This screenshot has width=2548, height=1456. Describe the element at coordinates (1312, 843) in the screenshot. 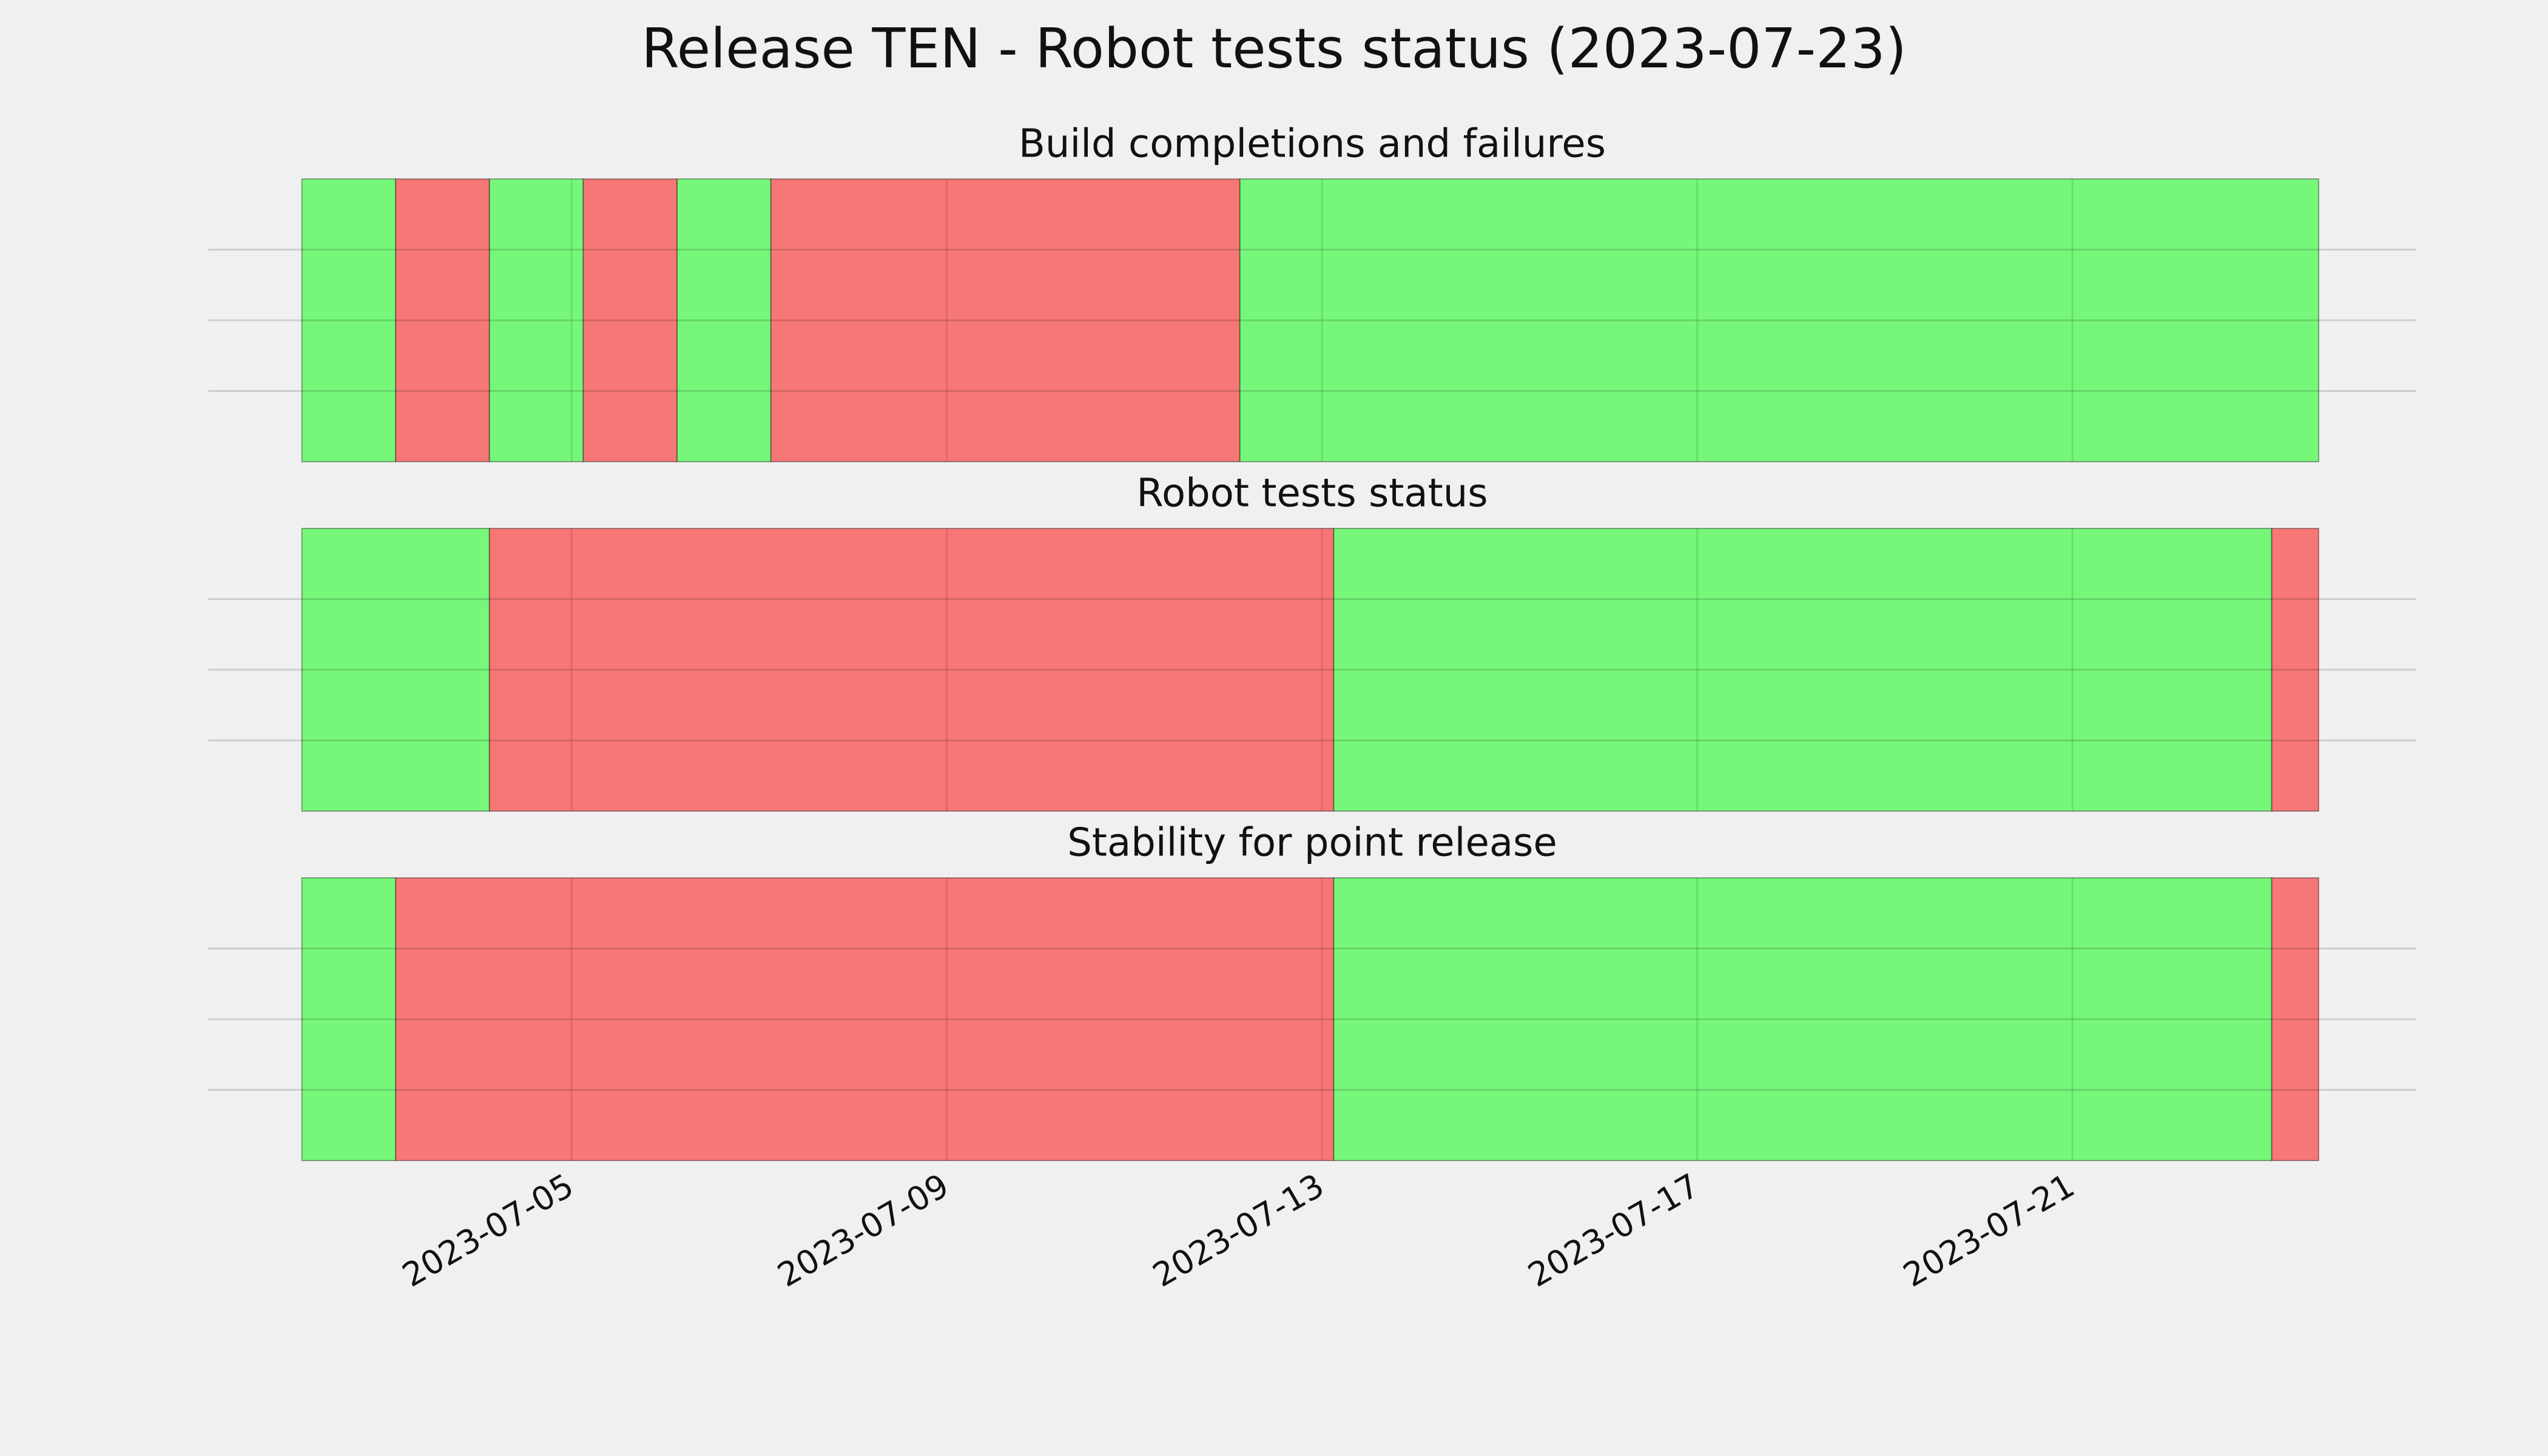

I see `panel-title: Stability for point release` at that location.